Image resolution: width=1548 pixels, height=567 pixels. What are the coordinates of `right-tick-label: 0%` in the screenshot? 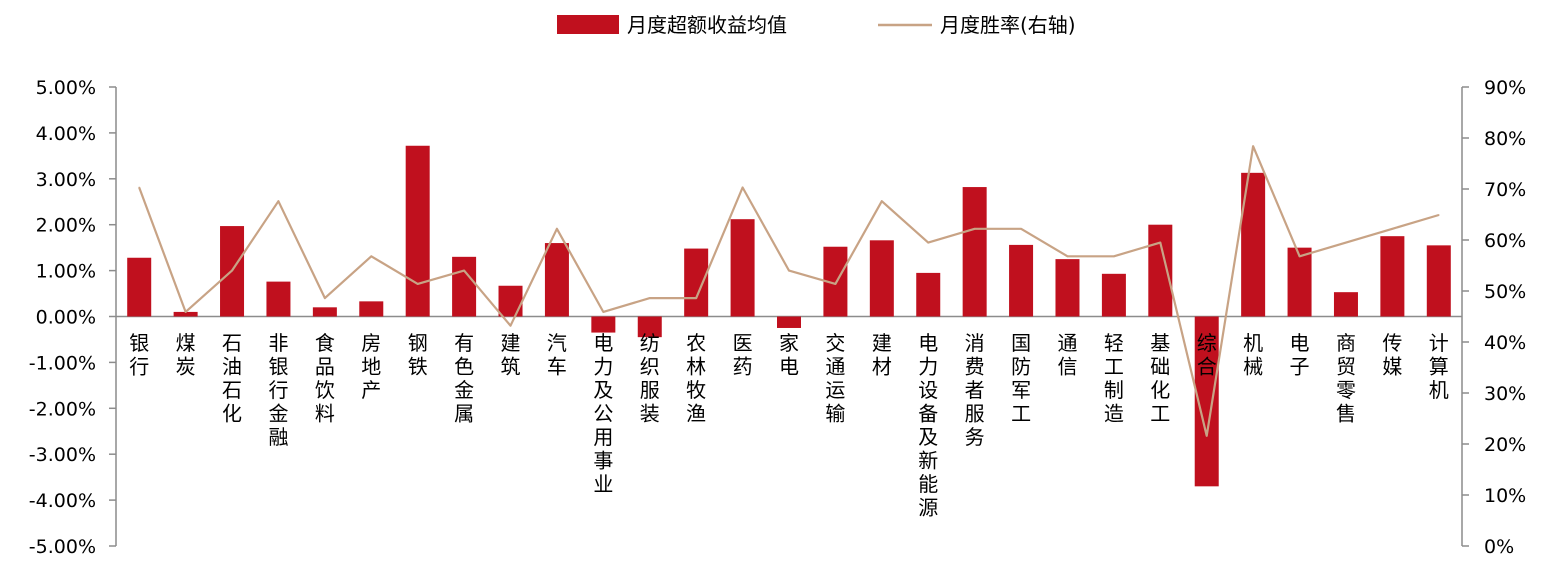 It's located at (1499, 547).